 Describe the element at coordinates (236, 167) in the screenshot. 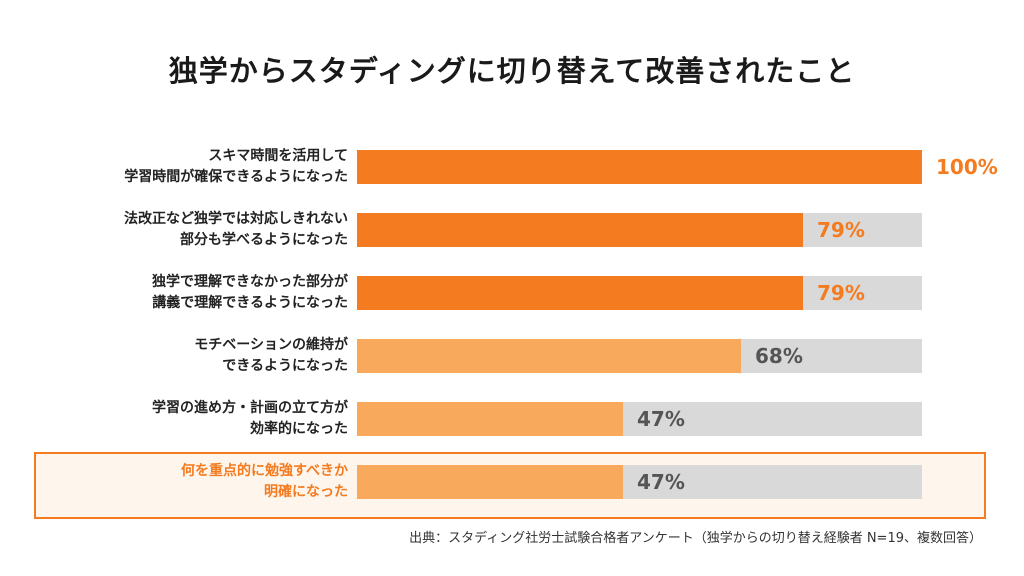

I see `category-label: スキマ時間を活用して学習時間が確保できるようになった` at that location.